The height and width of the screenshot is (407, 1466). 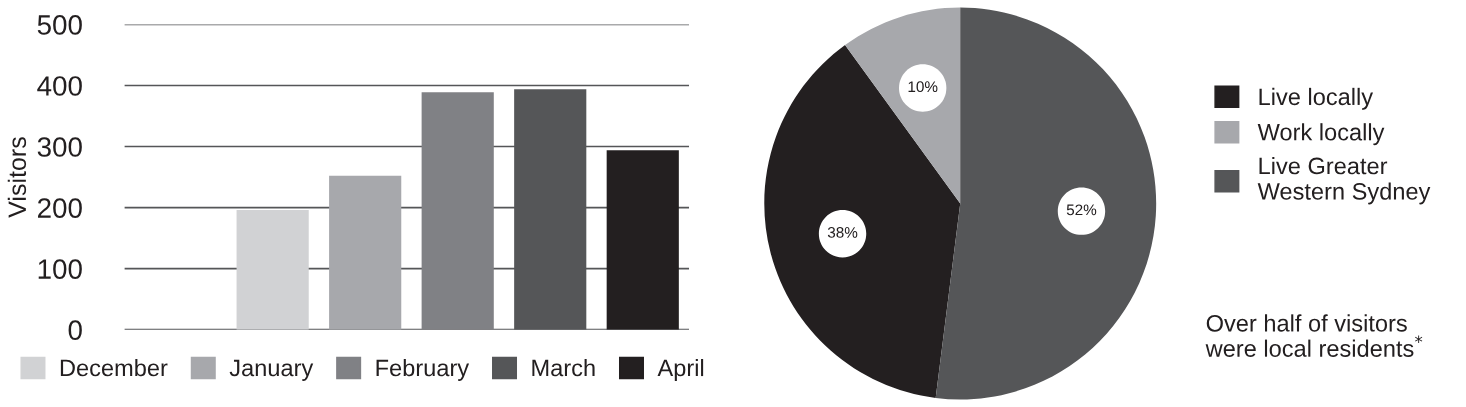 What do you see at coordinates (1316, 98) in the screenshot?
I see `legend-label: Live locally` at bounding box center [1316, 98].